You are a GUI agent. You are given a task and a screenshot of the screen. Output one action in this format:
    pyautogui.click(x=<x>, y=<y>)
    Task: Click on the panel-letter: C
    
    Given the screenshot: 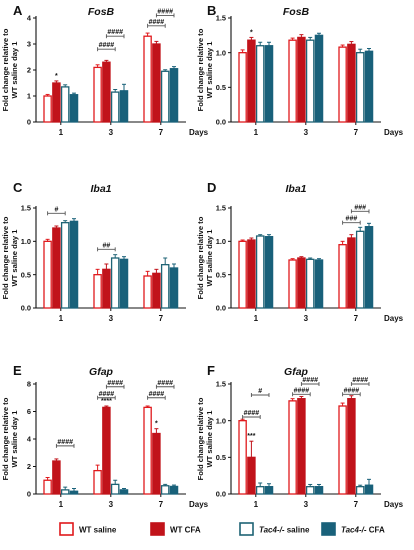 What is the action you would take?
    pyautogui.click(x=18, y=187)
    